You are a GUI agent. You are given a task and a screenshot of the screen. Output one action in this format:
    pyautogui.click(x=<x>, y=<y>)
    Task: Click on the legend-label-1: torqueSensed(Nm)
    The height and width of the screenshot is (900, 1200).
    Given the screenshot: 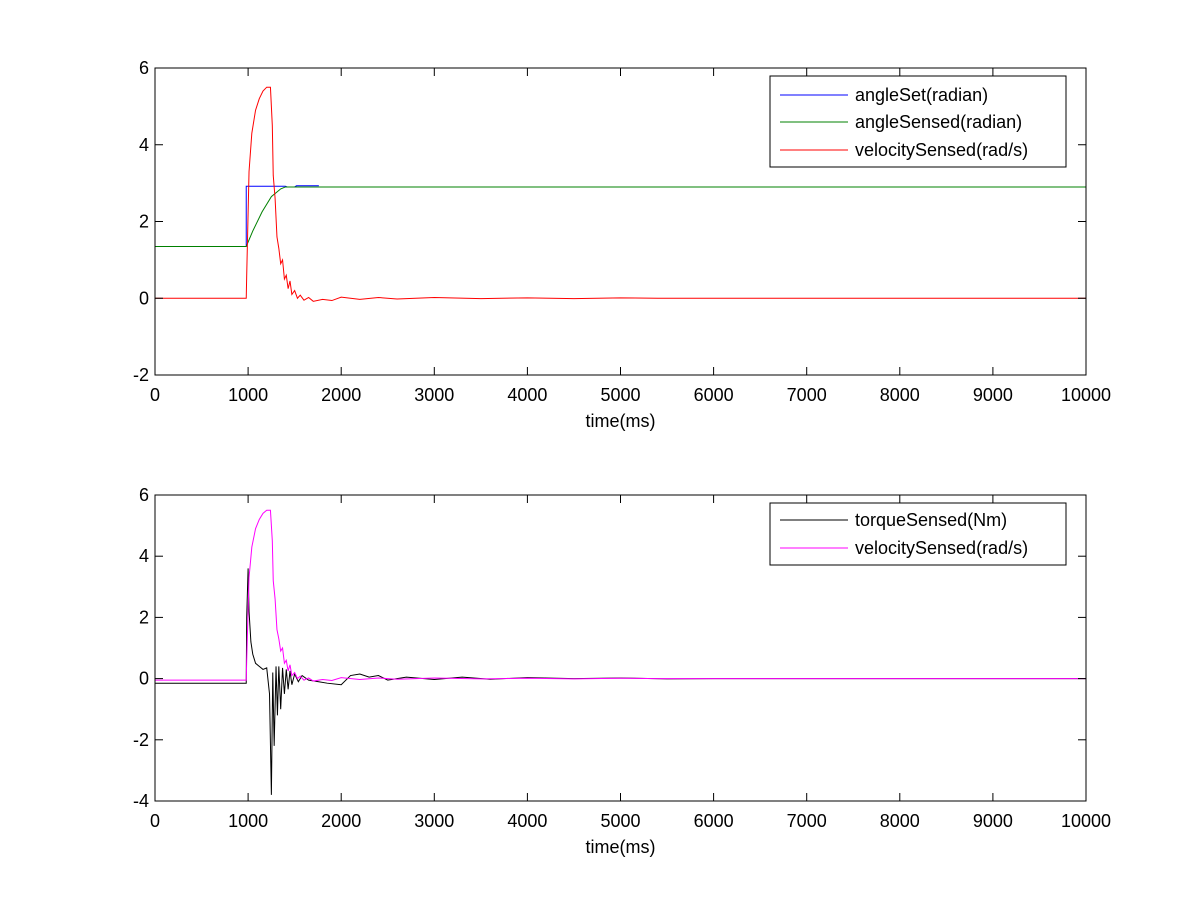 What is the action you would take?
    pyautogui.click(x=931, y=520)
    